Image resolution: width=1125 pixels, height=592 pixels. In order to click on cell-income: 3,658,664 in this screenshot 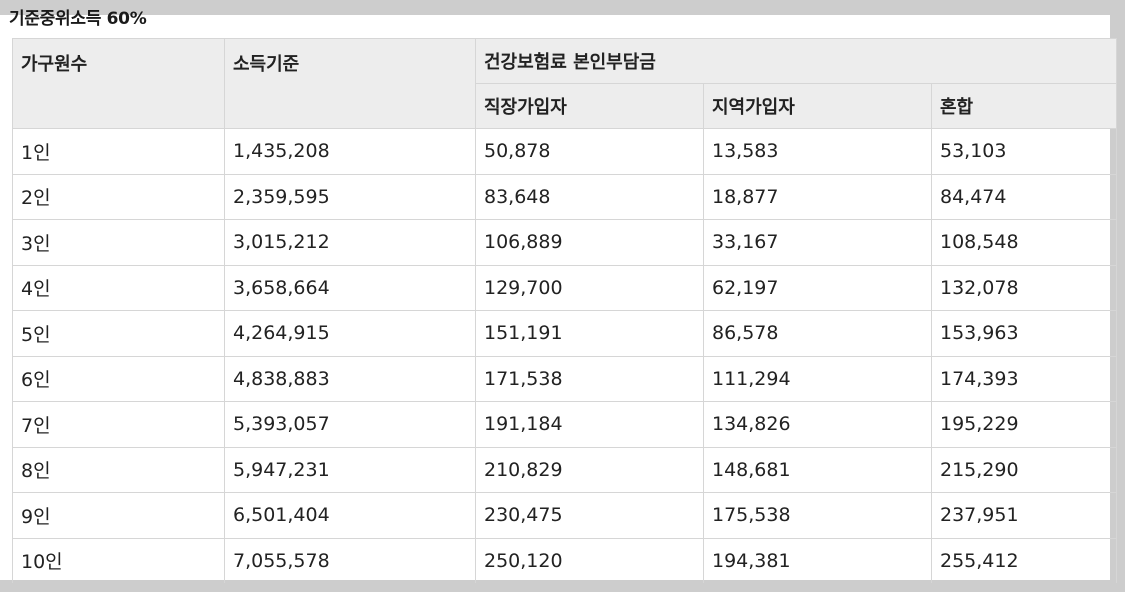, I will do `click(350, 287)`.